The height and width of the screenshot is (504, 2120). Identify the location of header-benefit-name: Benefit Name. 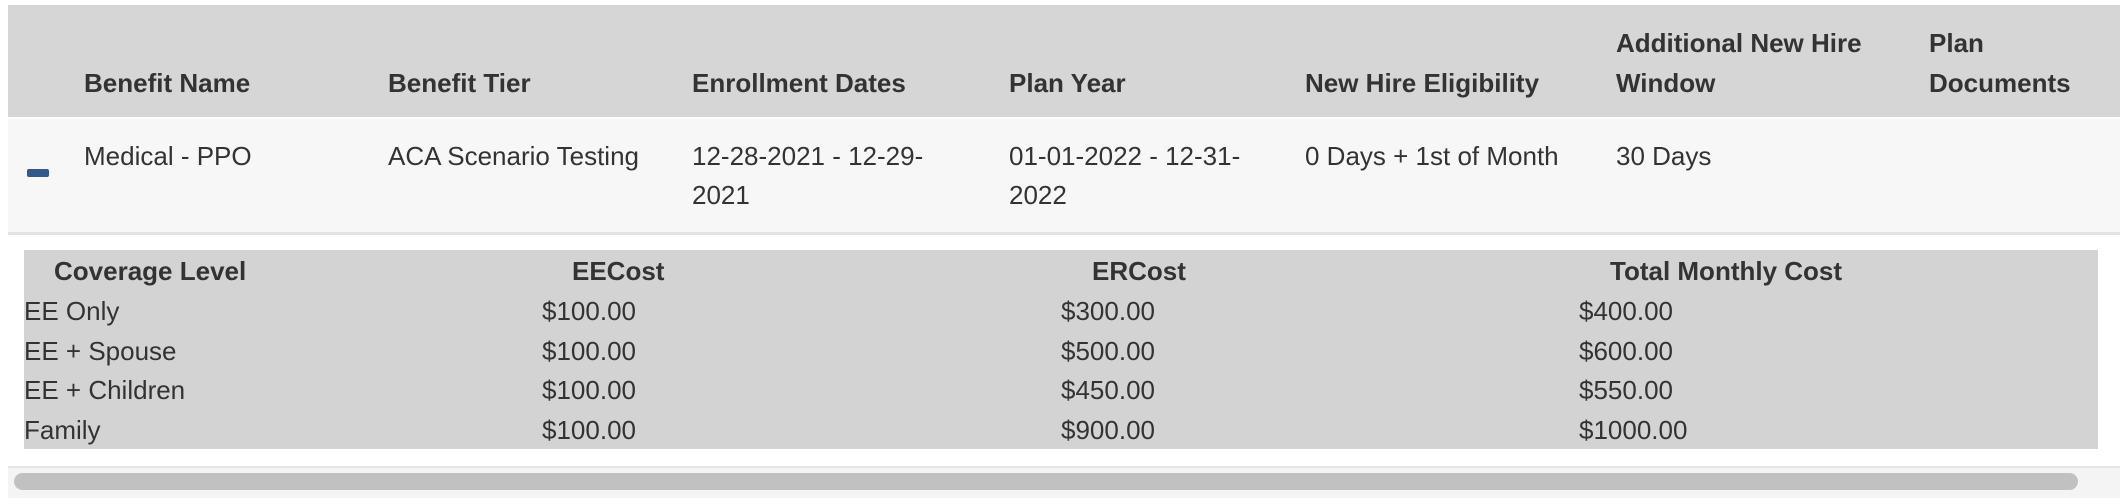
(167, 83).